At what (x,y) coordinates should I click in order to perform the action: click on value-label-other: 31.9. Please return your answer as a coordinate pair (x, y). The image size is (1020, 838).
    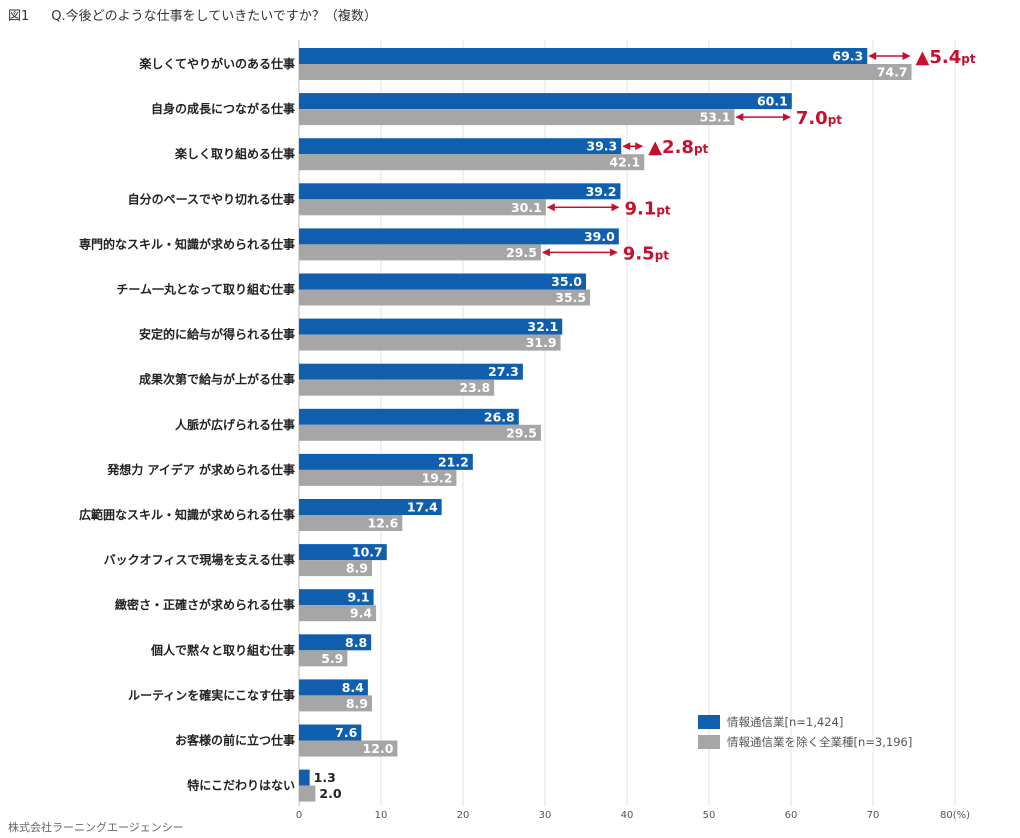
    Looking at the image, I should click on (541, 342).